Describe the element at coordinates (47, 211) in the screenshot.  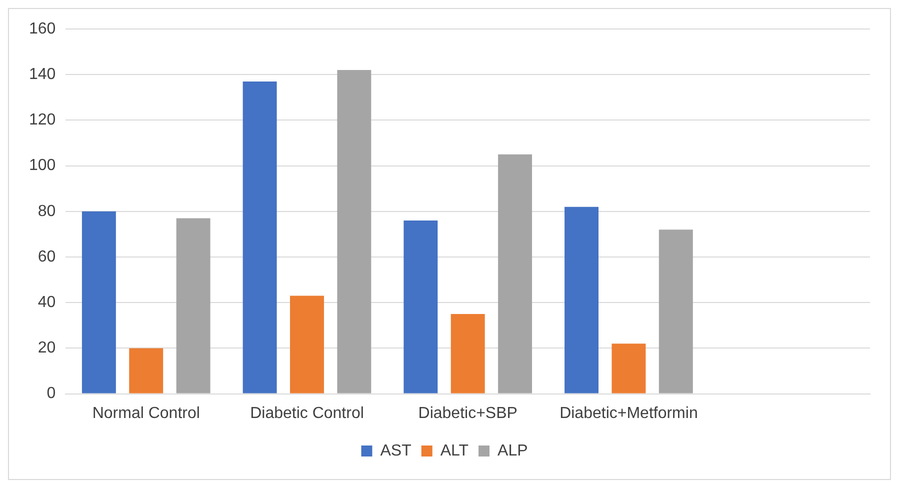
I see `y-tick-label: 80` at that location.